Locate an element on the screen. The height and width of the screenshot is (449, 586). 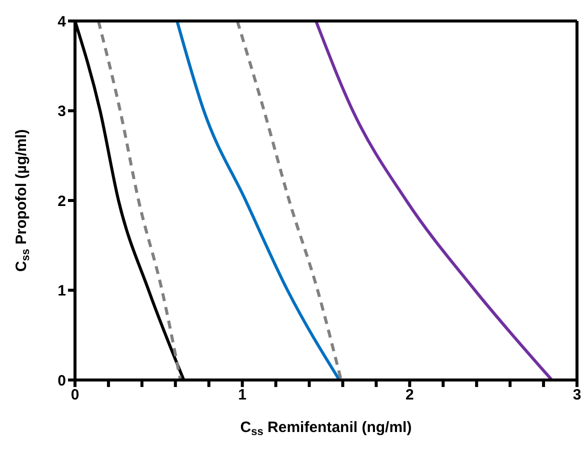
x-tick-label: 1 is located at coordinates (242, 395).